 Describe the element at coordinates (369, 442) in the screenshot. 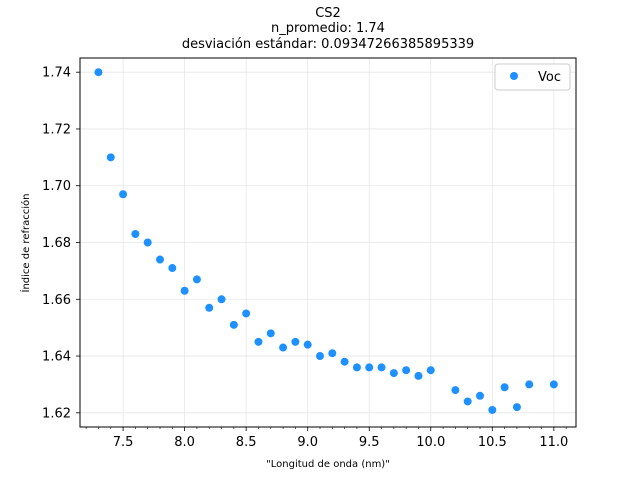

I see `x-tick-label: 9.5` at that location.